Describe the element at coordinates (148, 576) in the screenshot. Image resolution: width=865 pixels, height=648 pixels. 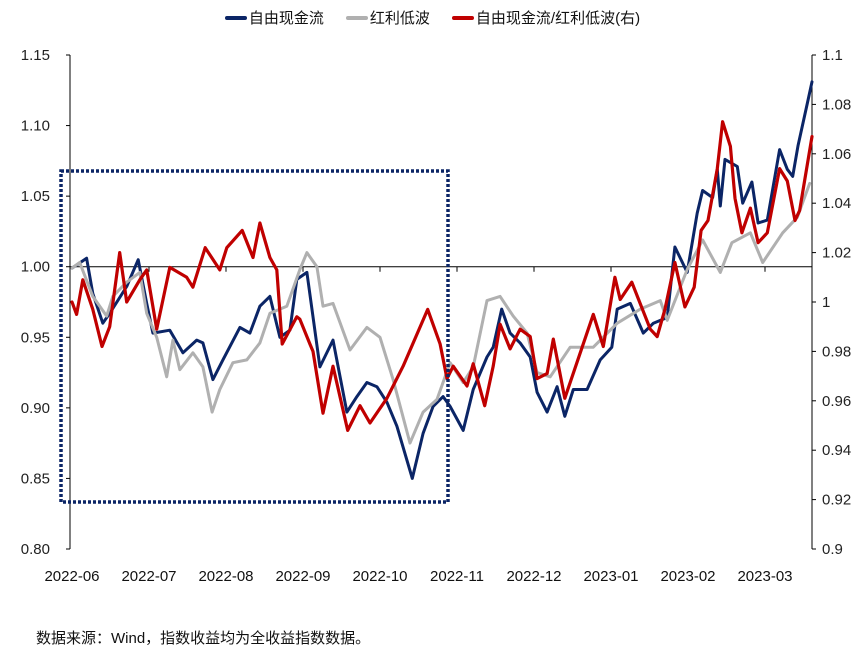
I see `x-tick-label: 2022-07` at that location.